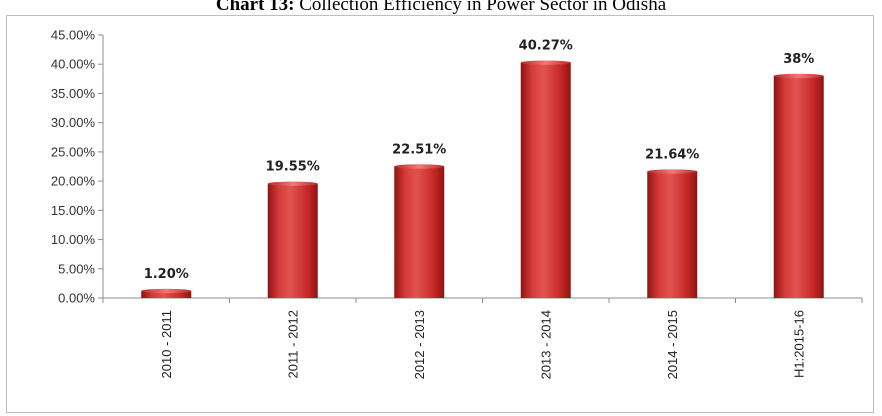  What do you see at coordinates (73, 64) in the screenshot?
I see `y-tick-label: 40.00%` at bounding box center [73, 64].